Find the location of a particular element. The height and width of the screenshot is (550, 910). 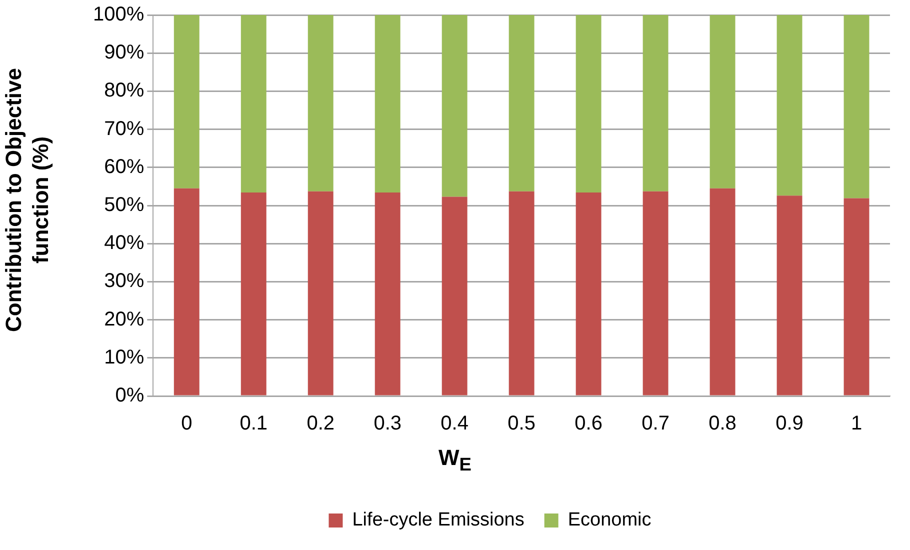

y-tick-label: 40% is located at coordinates (124, 243).